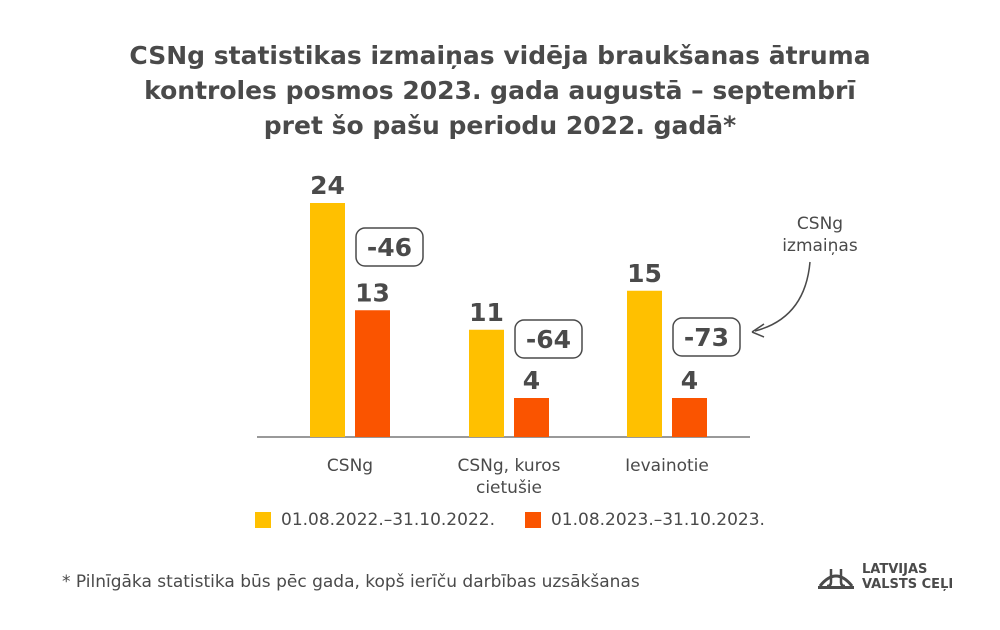 The height and width of the screenshot is (630, 1000). I want to click on data-label: 24, so click(327, 185).